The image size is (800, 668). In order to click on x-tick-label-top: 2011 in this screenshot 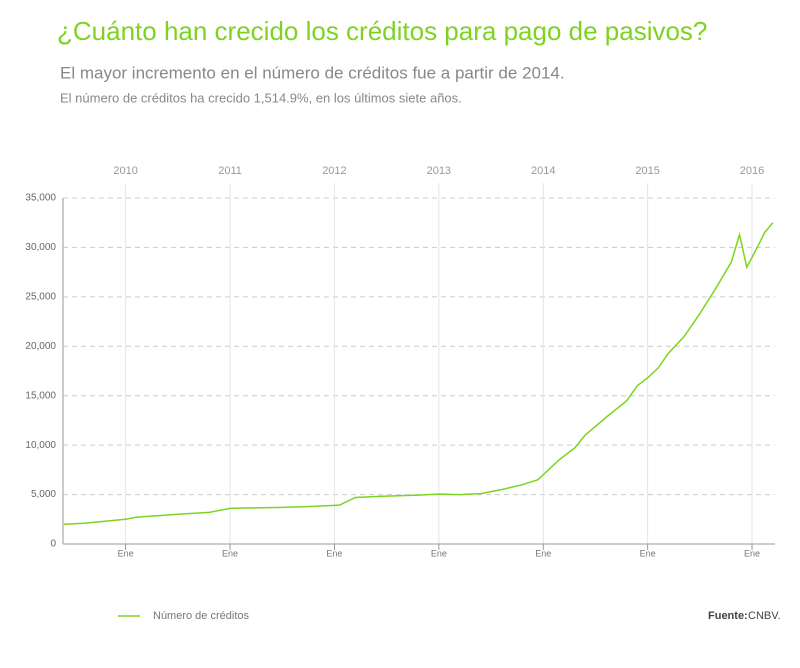, I will do `click(230, 171)`.